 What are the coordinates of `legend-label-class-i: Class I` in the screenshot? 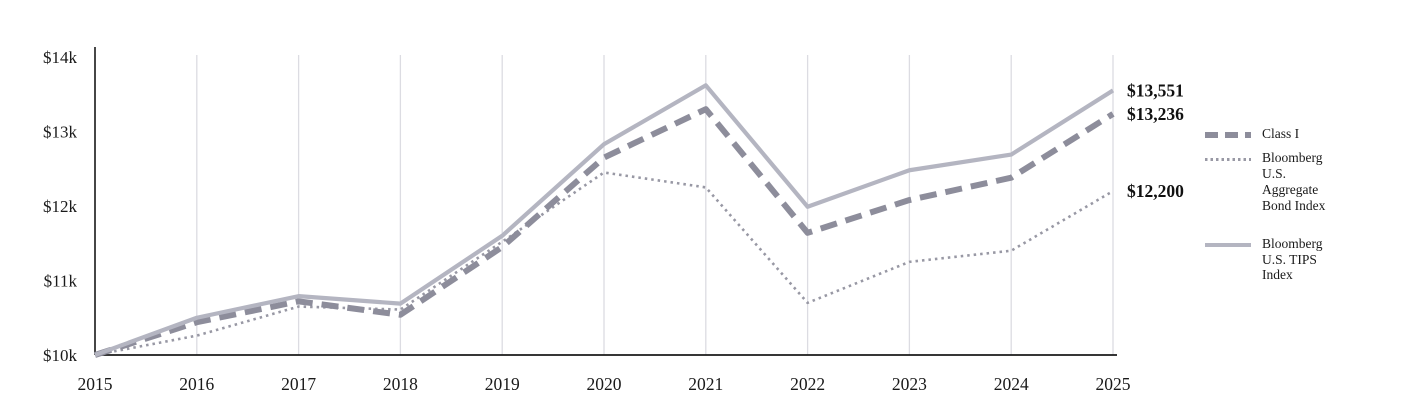 It's located at (1281, 133).